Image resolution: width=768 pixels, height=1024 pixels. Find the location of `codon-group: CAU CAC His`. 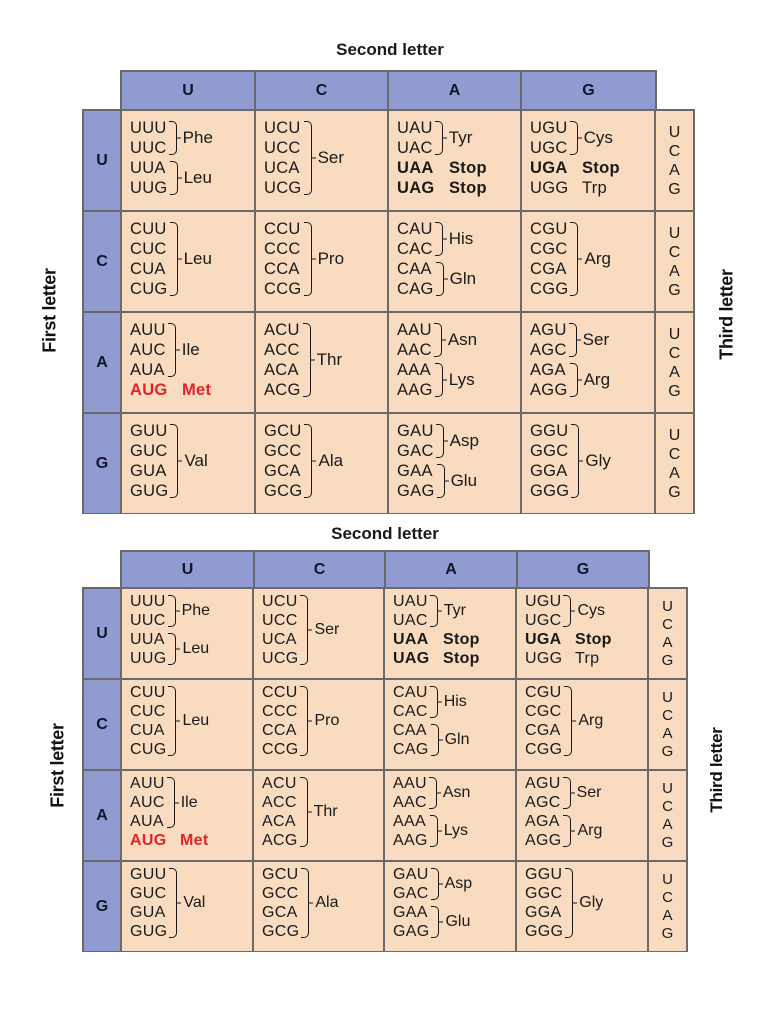

codon-group: CAU CAC His is located at coordinates (458, 239).